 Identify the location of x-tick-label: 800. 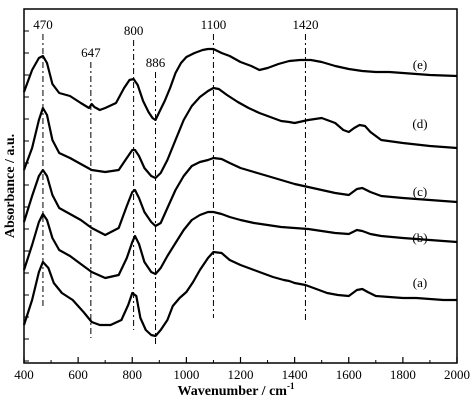
(133, 374).